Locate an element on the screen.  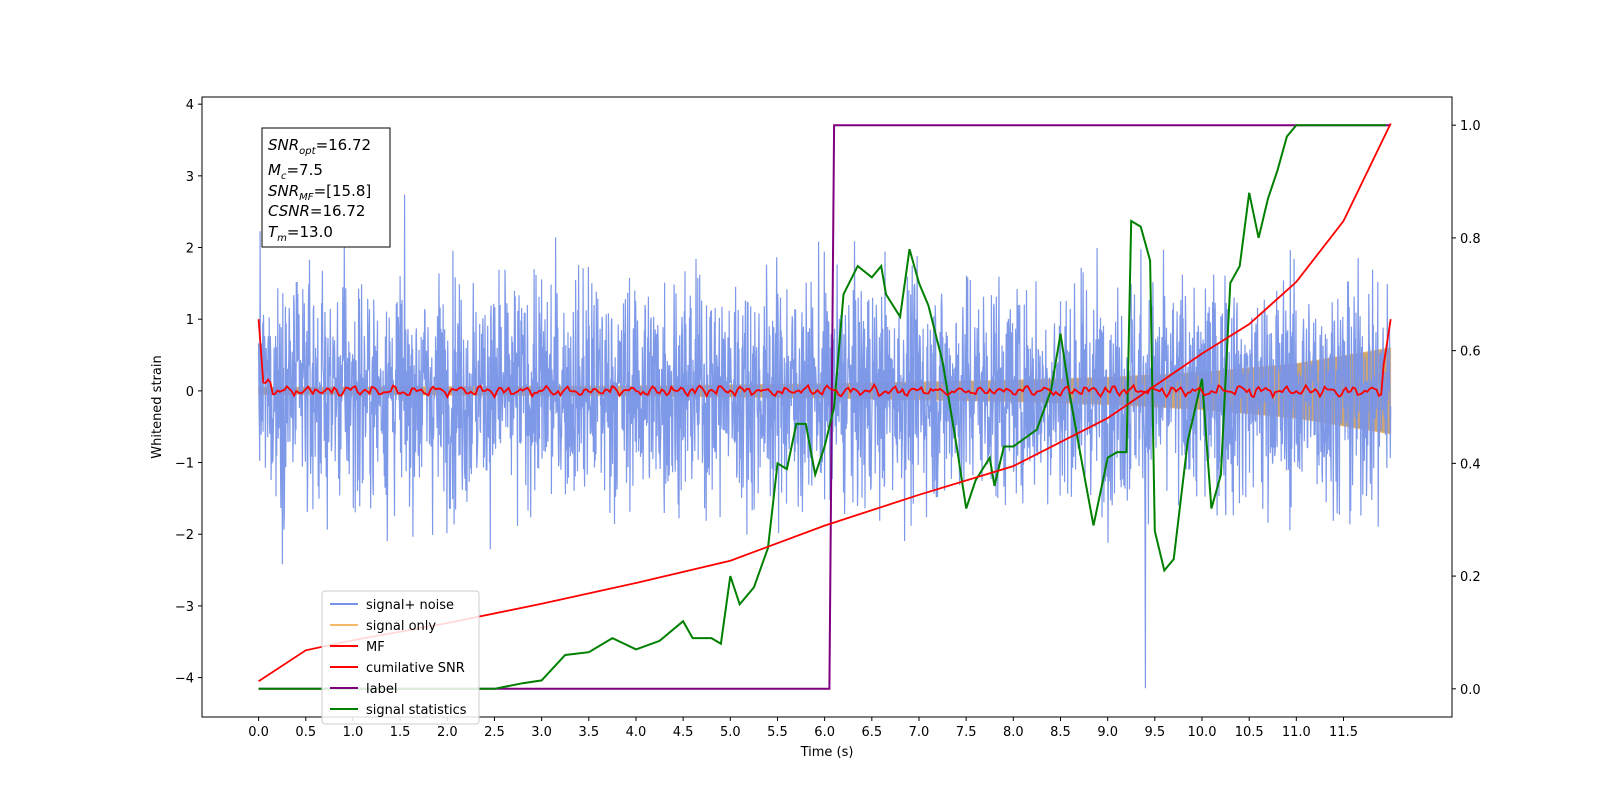
info-csnr: CSNR=16.72 is located at coordinates (316, 211).